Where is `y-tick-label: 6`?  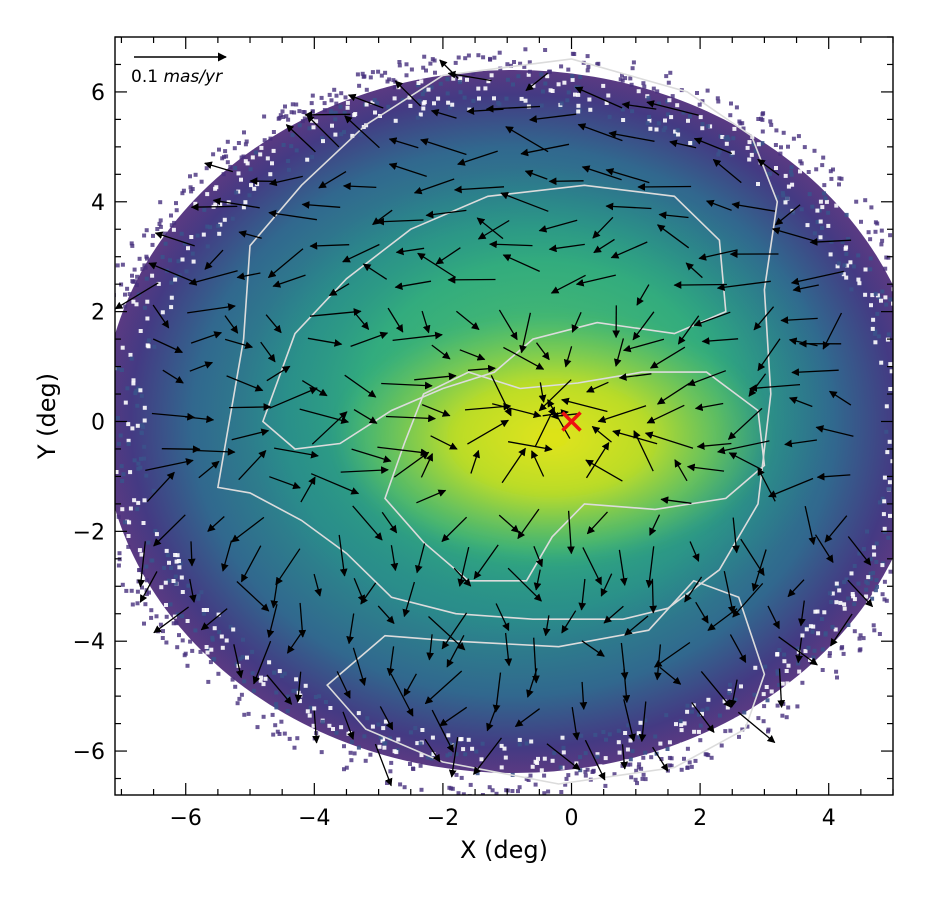 y-tick-label: 6 is located at coordinates (98, 93).